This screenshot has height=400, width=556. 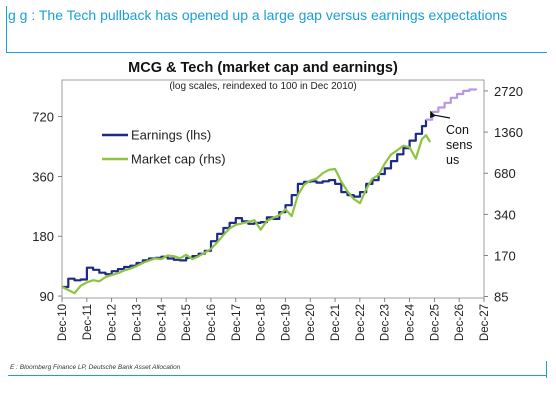 What do you see at coordinates (501, 297) in the screenshot?
I see `y-right-tick-label: 85` at bounding box center [501, 297].